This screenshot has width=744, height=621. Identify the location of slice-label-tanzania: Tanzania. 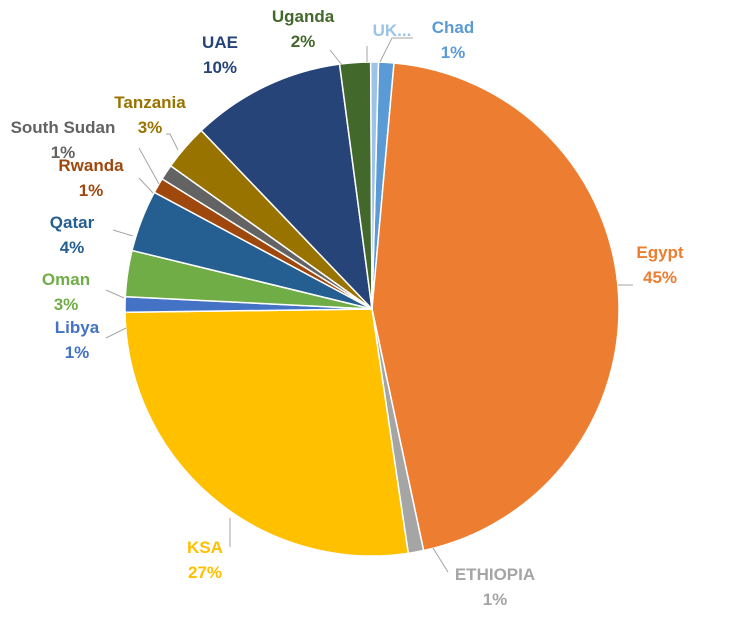
(150, 102).